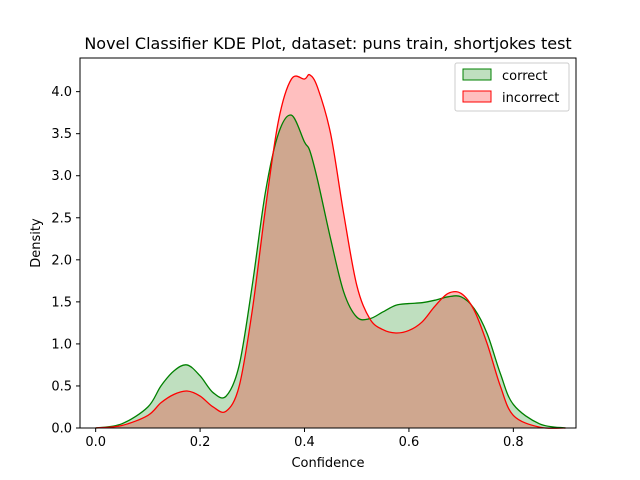  Describe the element at coordinates (61, 134) in the screenshot. I see `y-tick-label: 3.5` at that location.